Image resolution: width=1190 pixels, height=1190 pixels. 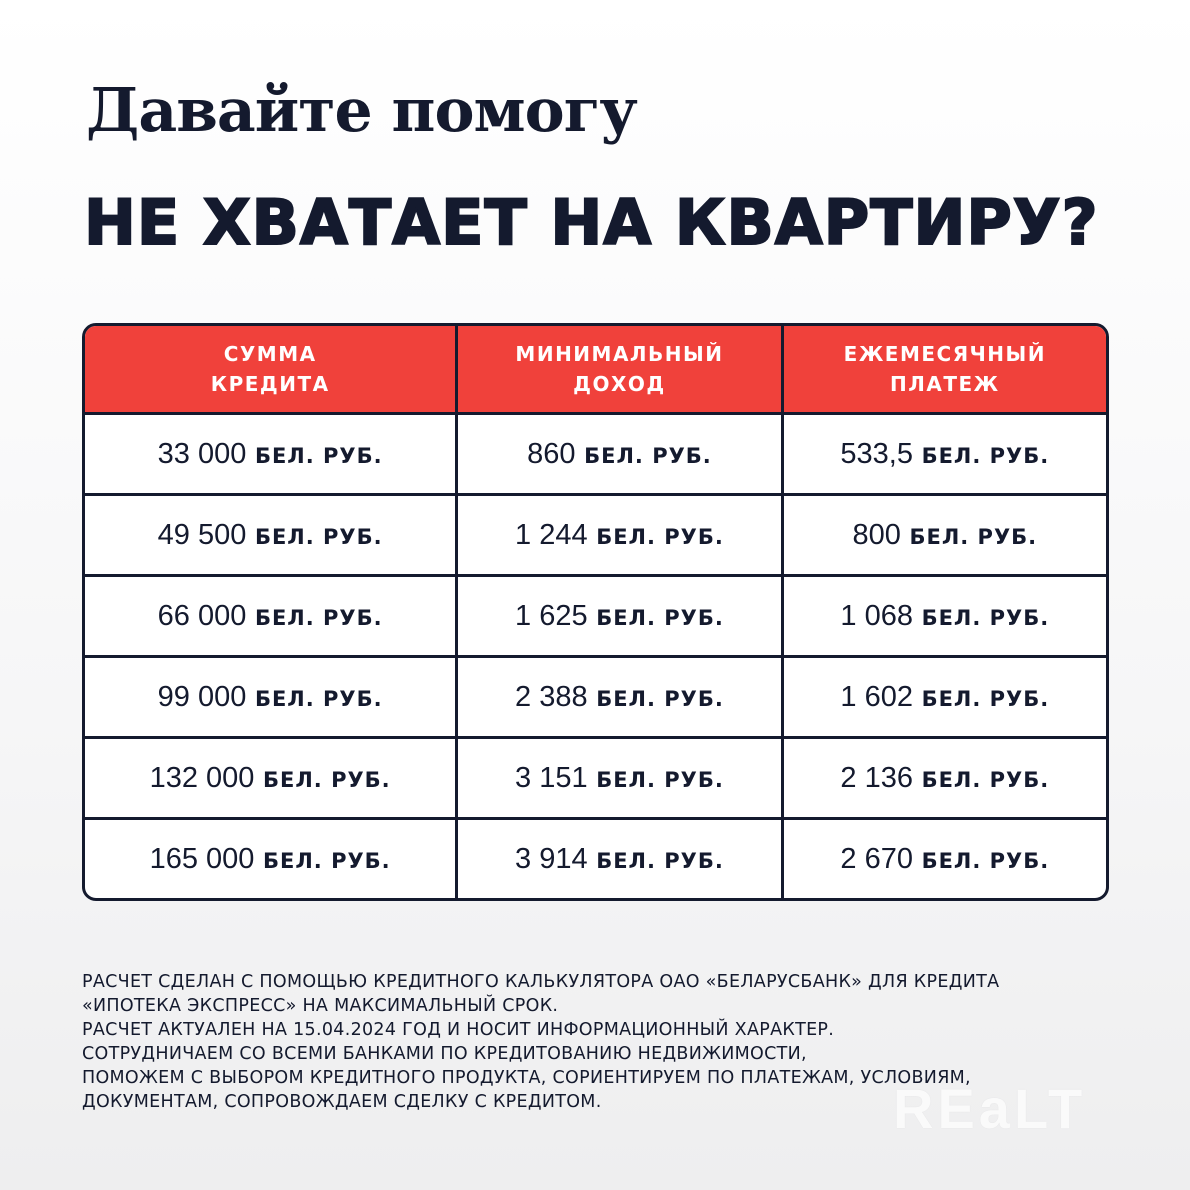 I want to click on table-cell: 2 388 БЕЛ. РУБ., so click(x=618, y=698).